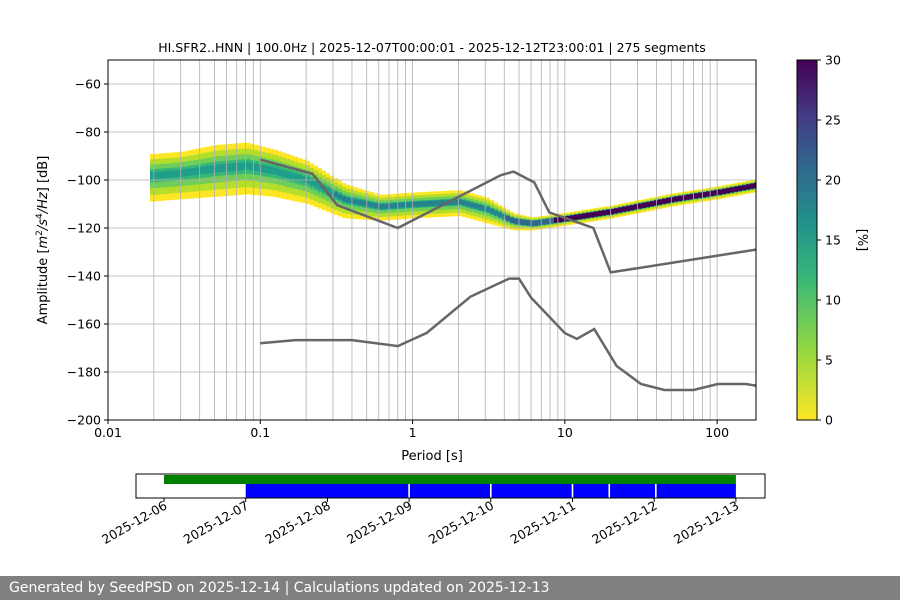  I want to click on date-tick-label: 2025-12-13, so click(706, 522).